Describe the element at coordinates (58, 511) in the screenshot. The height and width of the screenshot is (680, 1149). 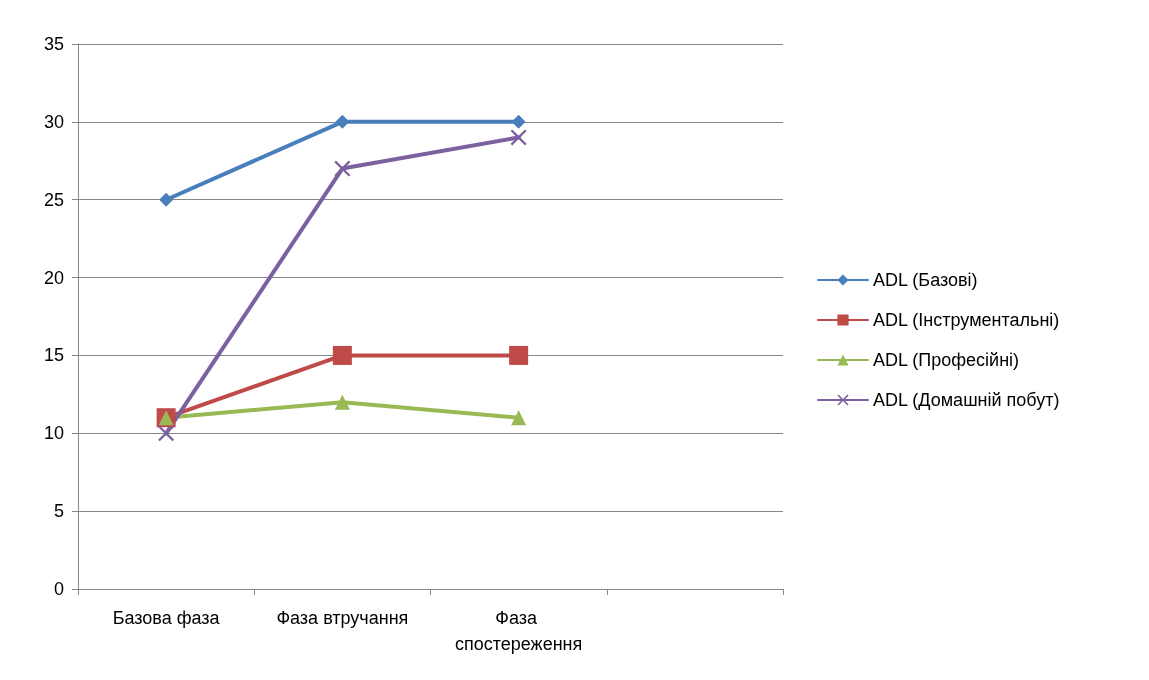
I see `y-tick-label: 5` at that location.